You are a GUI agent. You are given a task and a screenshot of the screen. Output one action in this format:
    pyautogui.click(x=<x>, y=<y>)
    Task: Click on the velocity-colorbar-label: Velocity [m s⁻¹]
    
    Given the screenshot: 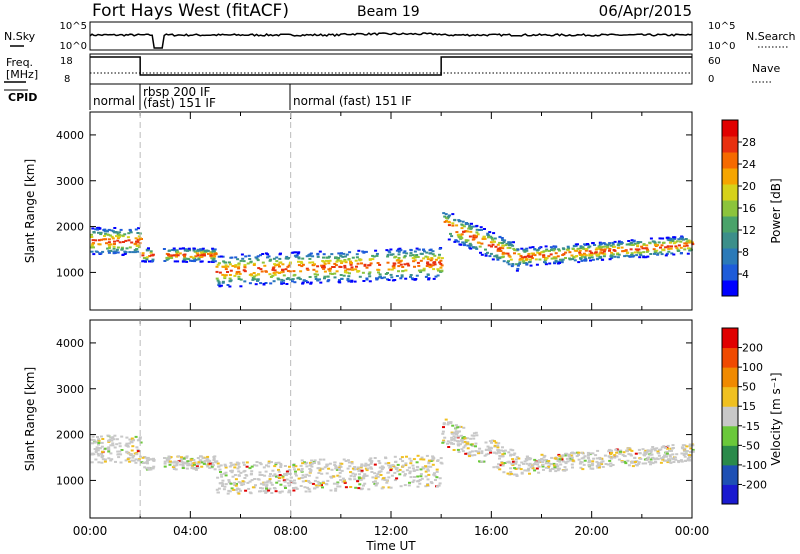 What is the action you would take?
    pyautogui.click(x=776, y=418)
    